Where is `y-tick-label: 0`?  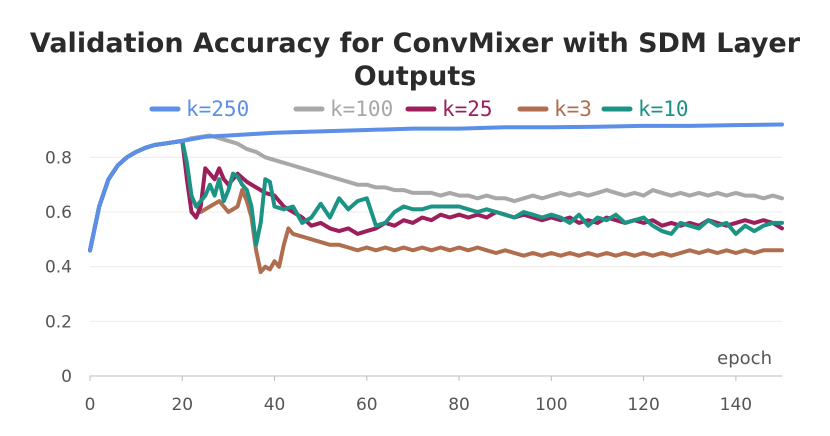
y-tick-label: 0 is located at coordinates (66, 377).